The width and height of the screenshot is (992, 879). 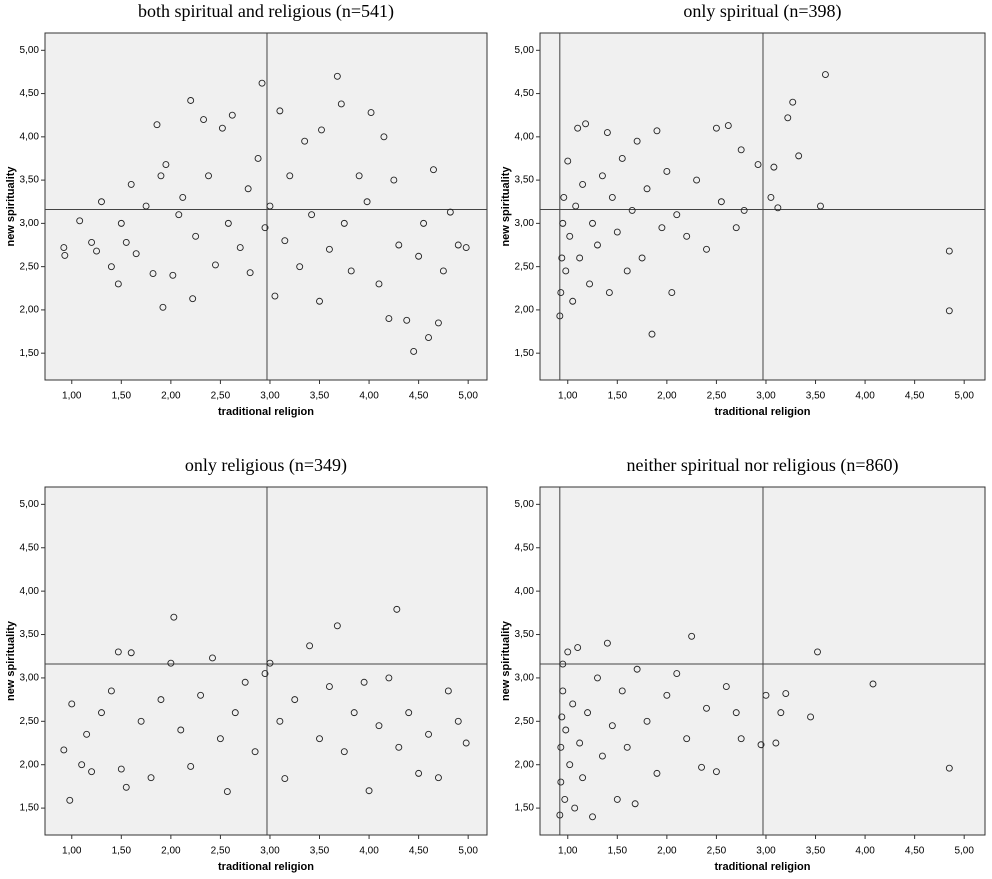 What do you see at coordinates (525, 504) in the screenshot?
I see `y-tick-label: 5,00` at bounding box center [525, 504].